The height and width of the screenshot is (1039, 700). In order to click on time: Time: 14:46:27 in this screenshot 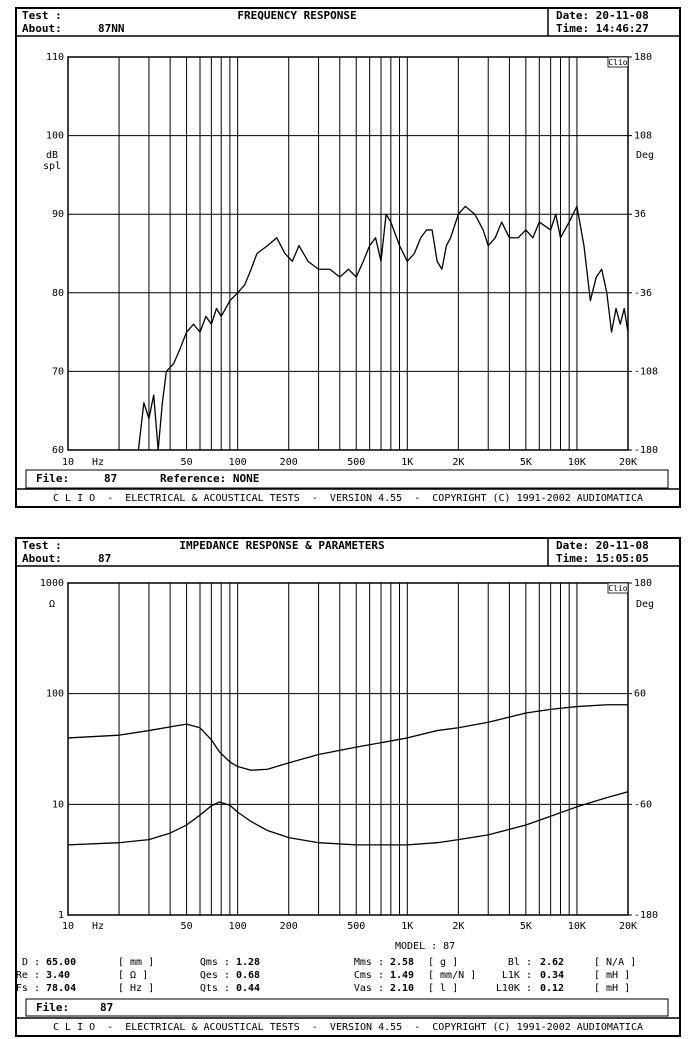, I will do `click(602, 28)`.